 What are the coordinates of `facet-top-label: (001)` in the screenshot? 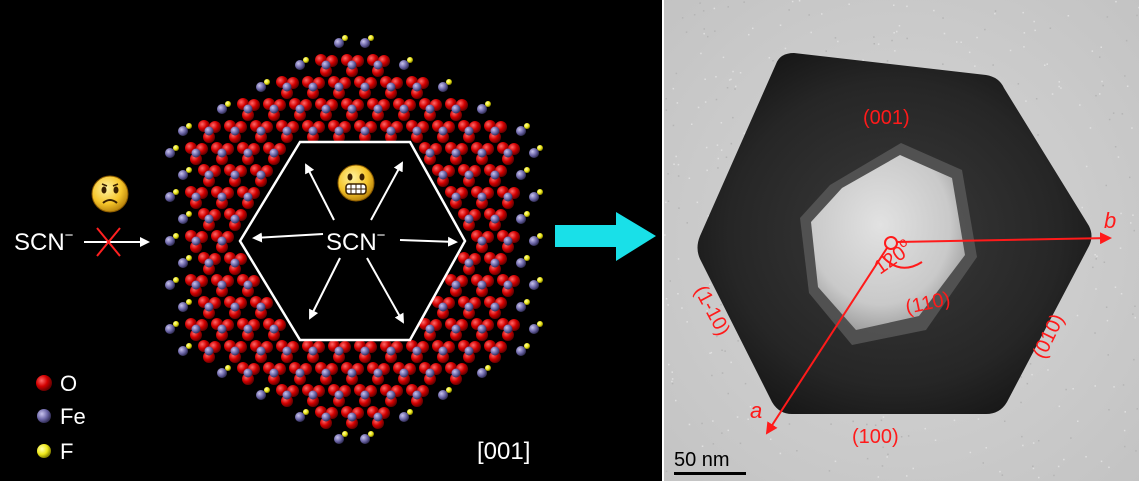 It's located at (886, 118).